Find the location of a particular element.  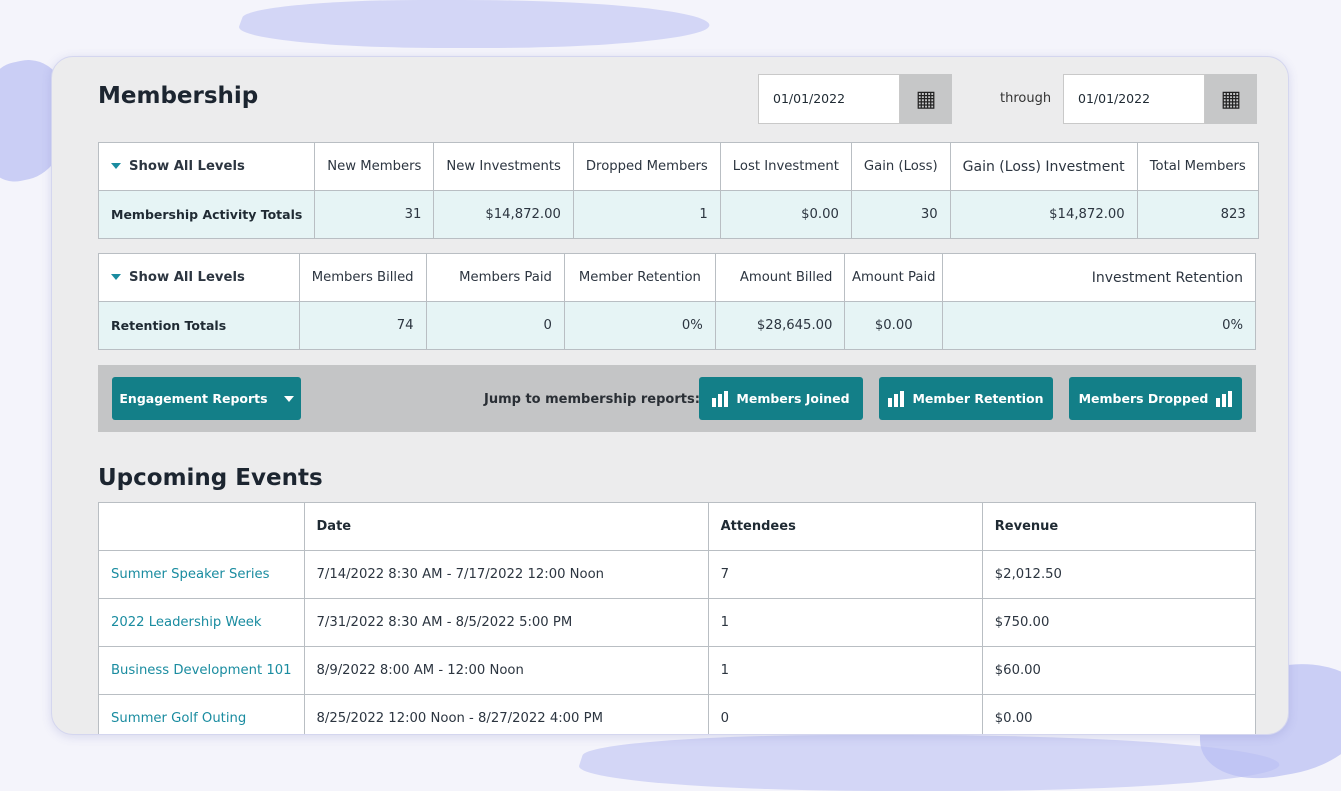

event-link: 2022 Leadership Week is located at coordinates (201, 622).